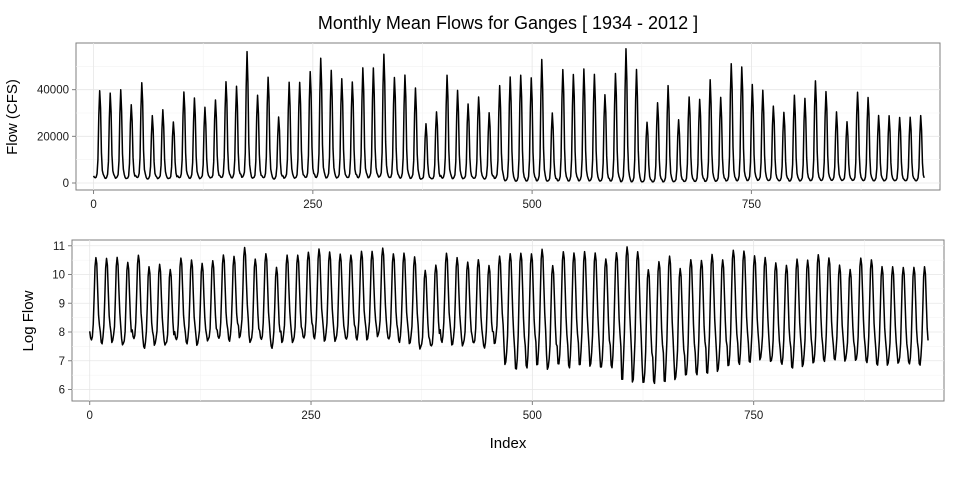 The width and height of the screenshot is (960, 485). Describe the element at coordinates (62, 333) in the screenshot. I see `log-flow-y-tick-label: 8` at that location.